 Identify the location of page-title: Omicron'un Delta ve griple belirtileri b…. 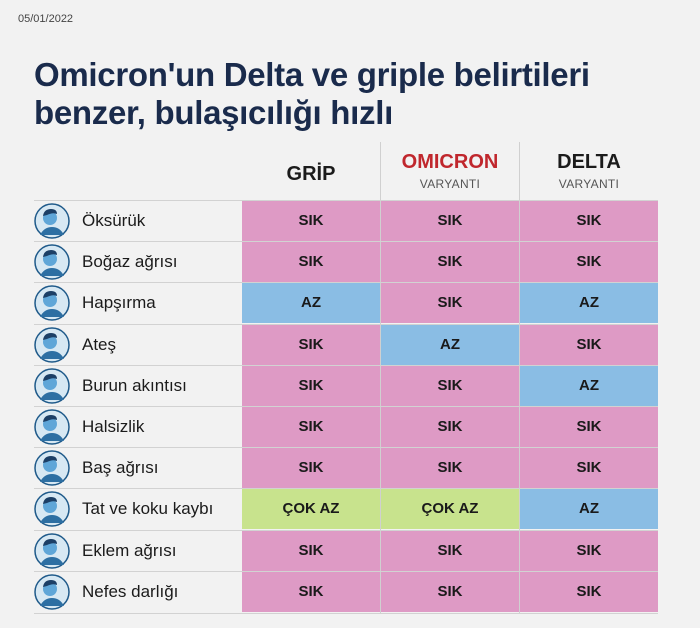
(354, 94).